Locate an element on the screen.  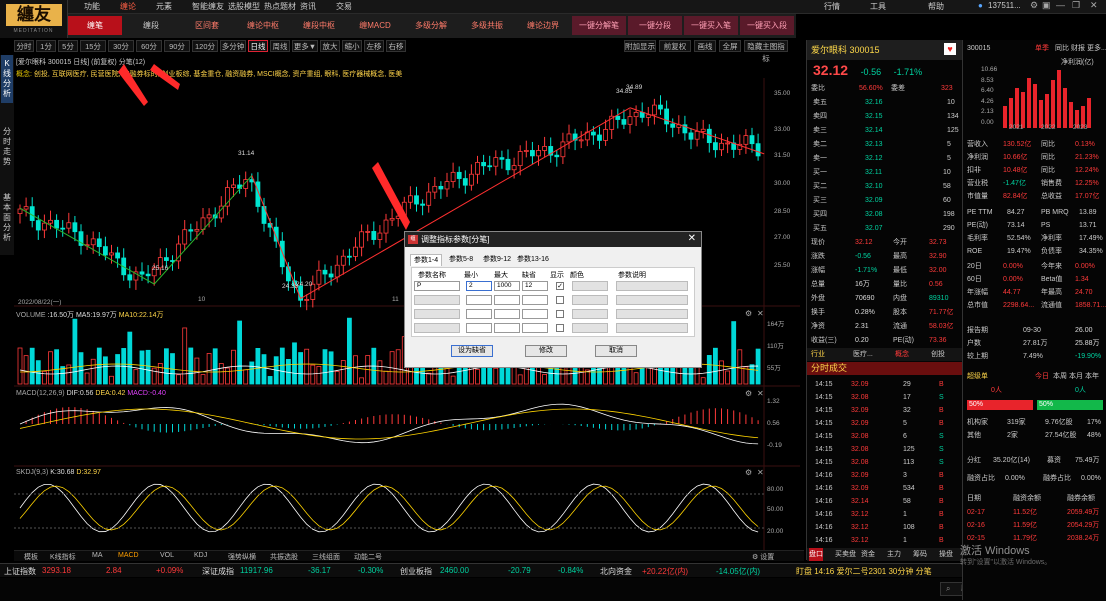
period-button: 60分 is located at coordinates (149, 46).